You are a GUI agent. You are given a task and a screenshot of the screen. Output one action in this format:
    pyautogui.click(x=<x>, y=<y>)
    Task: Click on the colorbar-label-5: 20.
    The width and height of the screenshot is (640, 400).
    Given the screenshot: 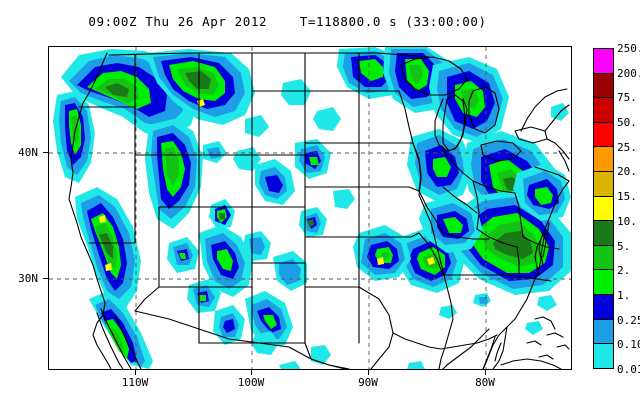 What is the action you would take?
    pyautogui.click(x=627, y=172)
    